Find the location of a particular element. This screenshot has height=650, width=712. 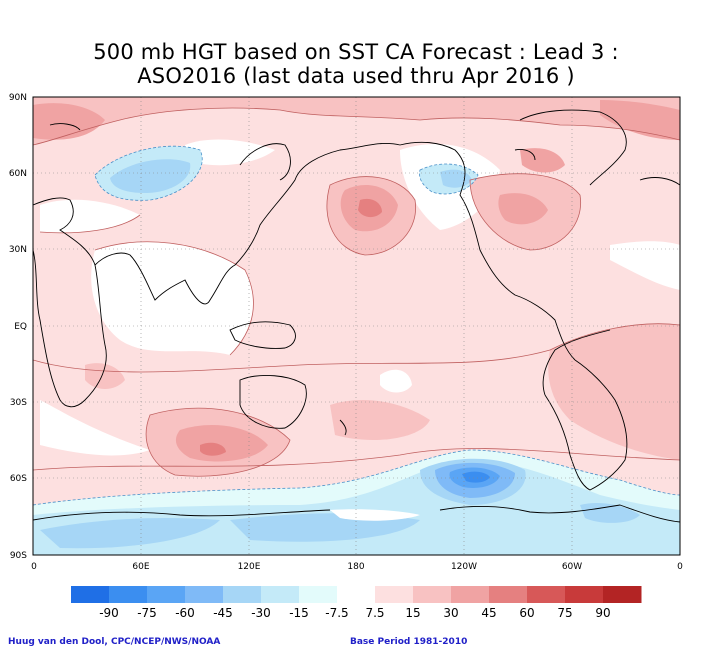

colorbar-label: 15 is located at coordinates (412, 613).